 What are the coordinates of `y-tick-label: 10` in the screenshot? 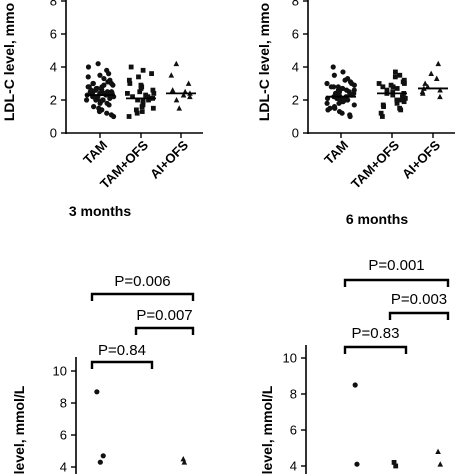 It's located at (290, 358).